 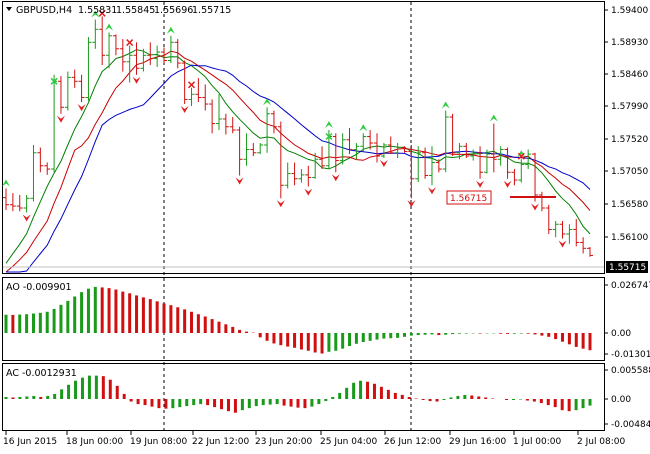 I want to click on ac-pane, so click(x=303, y=397).